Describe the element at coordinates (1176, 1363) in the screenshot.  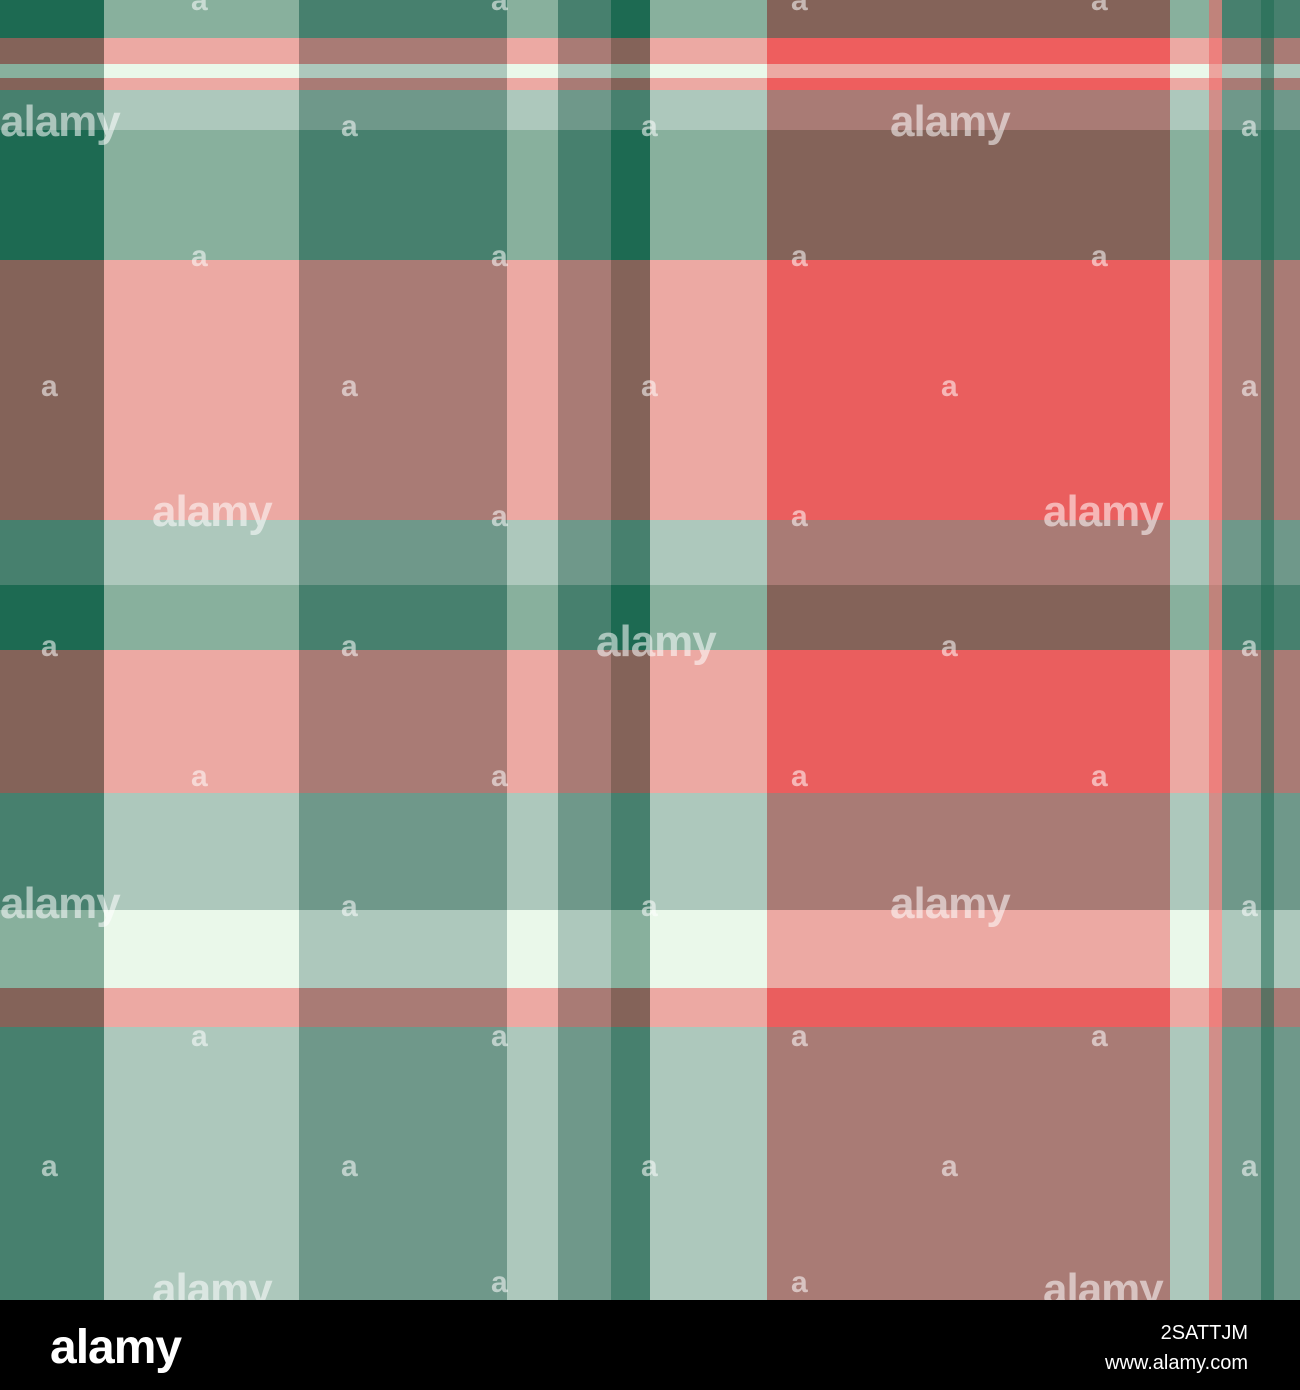
I see `site-url: www.alamy.com` at that location.